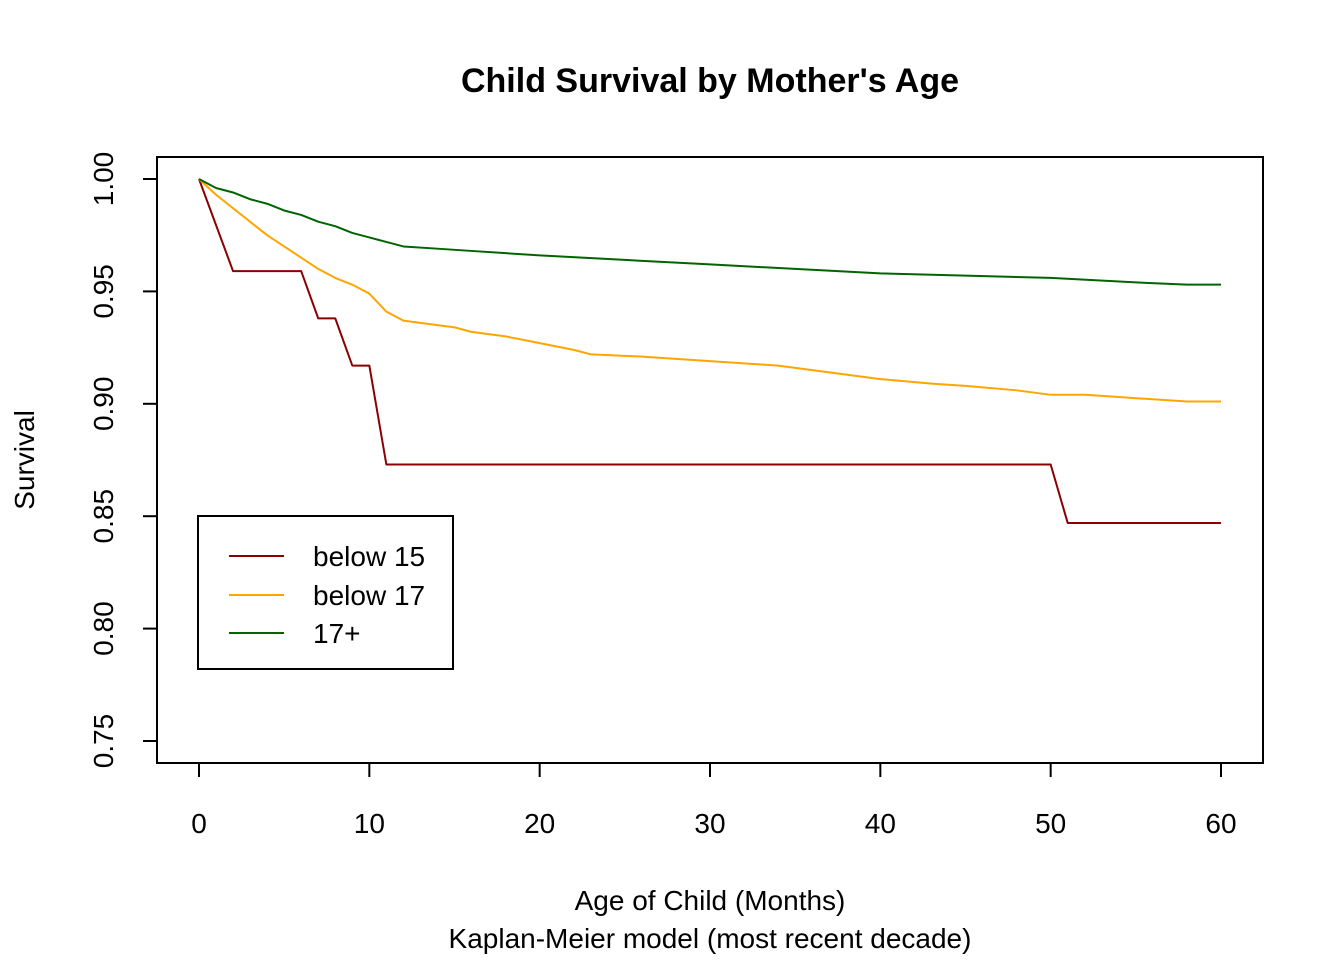 This screenshot has height=960, width=1344. What do you see at coordinates (123, 460) in the screenshot?
I see `y-axis: 0.75 0.80 0.85 0.90 0.95 1.00` at bounding box center [123, 460].